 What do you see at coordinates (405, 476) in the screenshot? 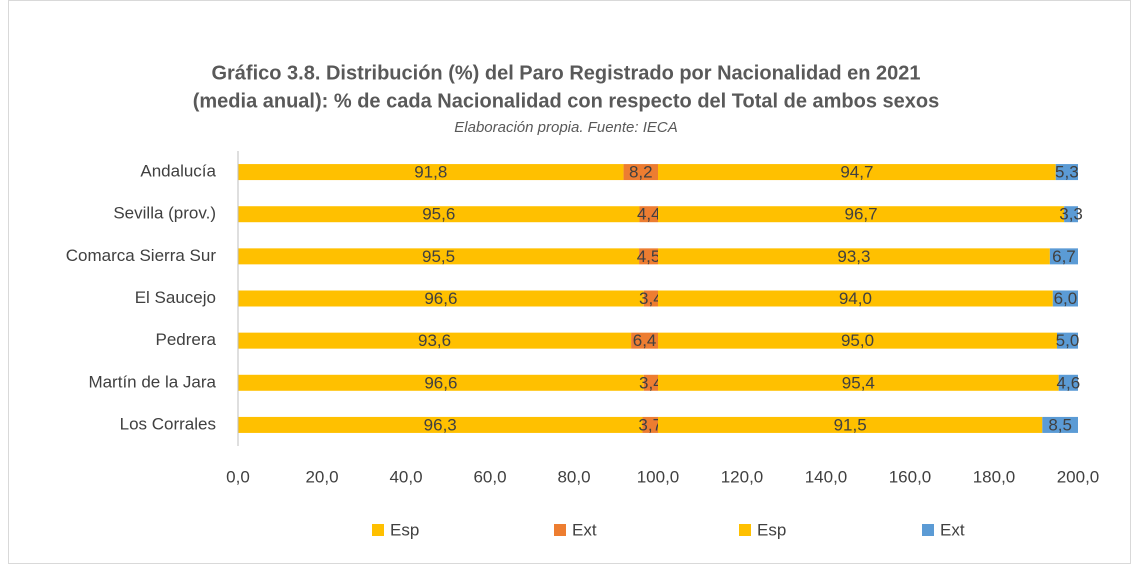
I see `x-tick-label: 40,0` at bounding box center [405, 476].